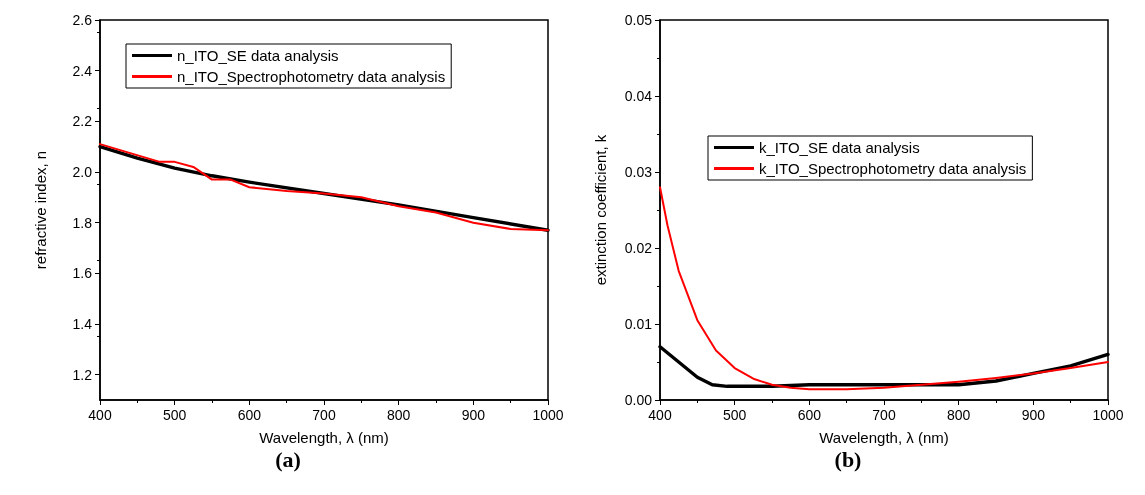 The image size is (1145, 495). What do you see at coordinates (82, 121) in the screenshot?
I see `y-tick-label: 2.2` at bounding box center [82, 121].